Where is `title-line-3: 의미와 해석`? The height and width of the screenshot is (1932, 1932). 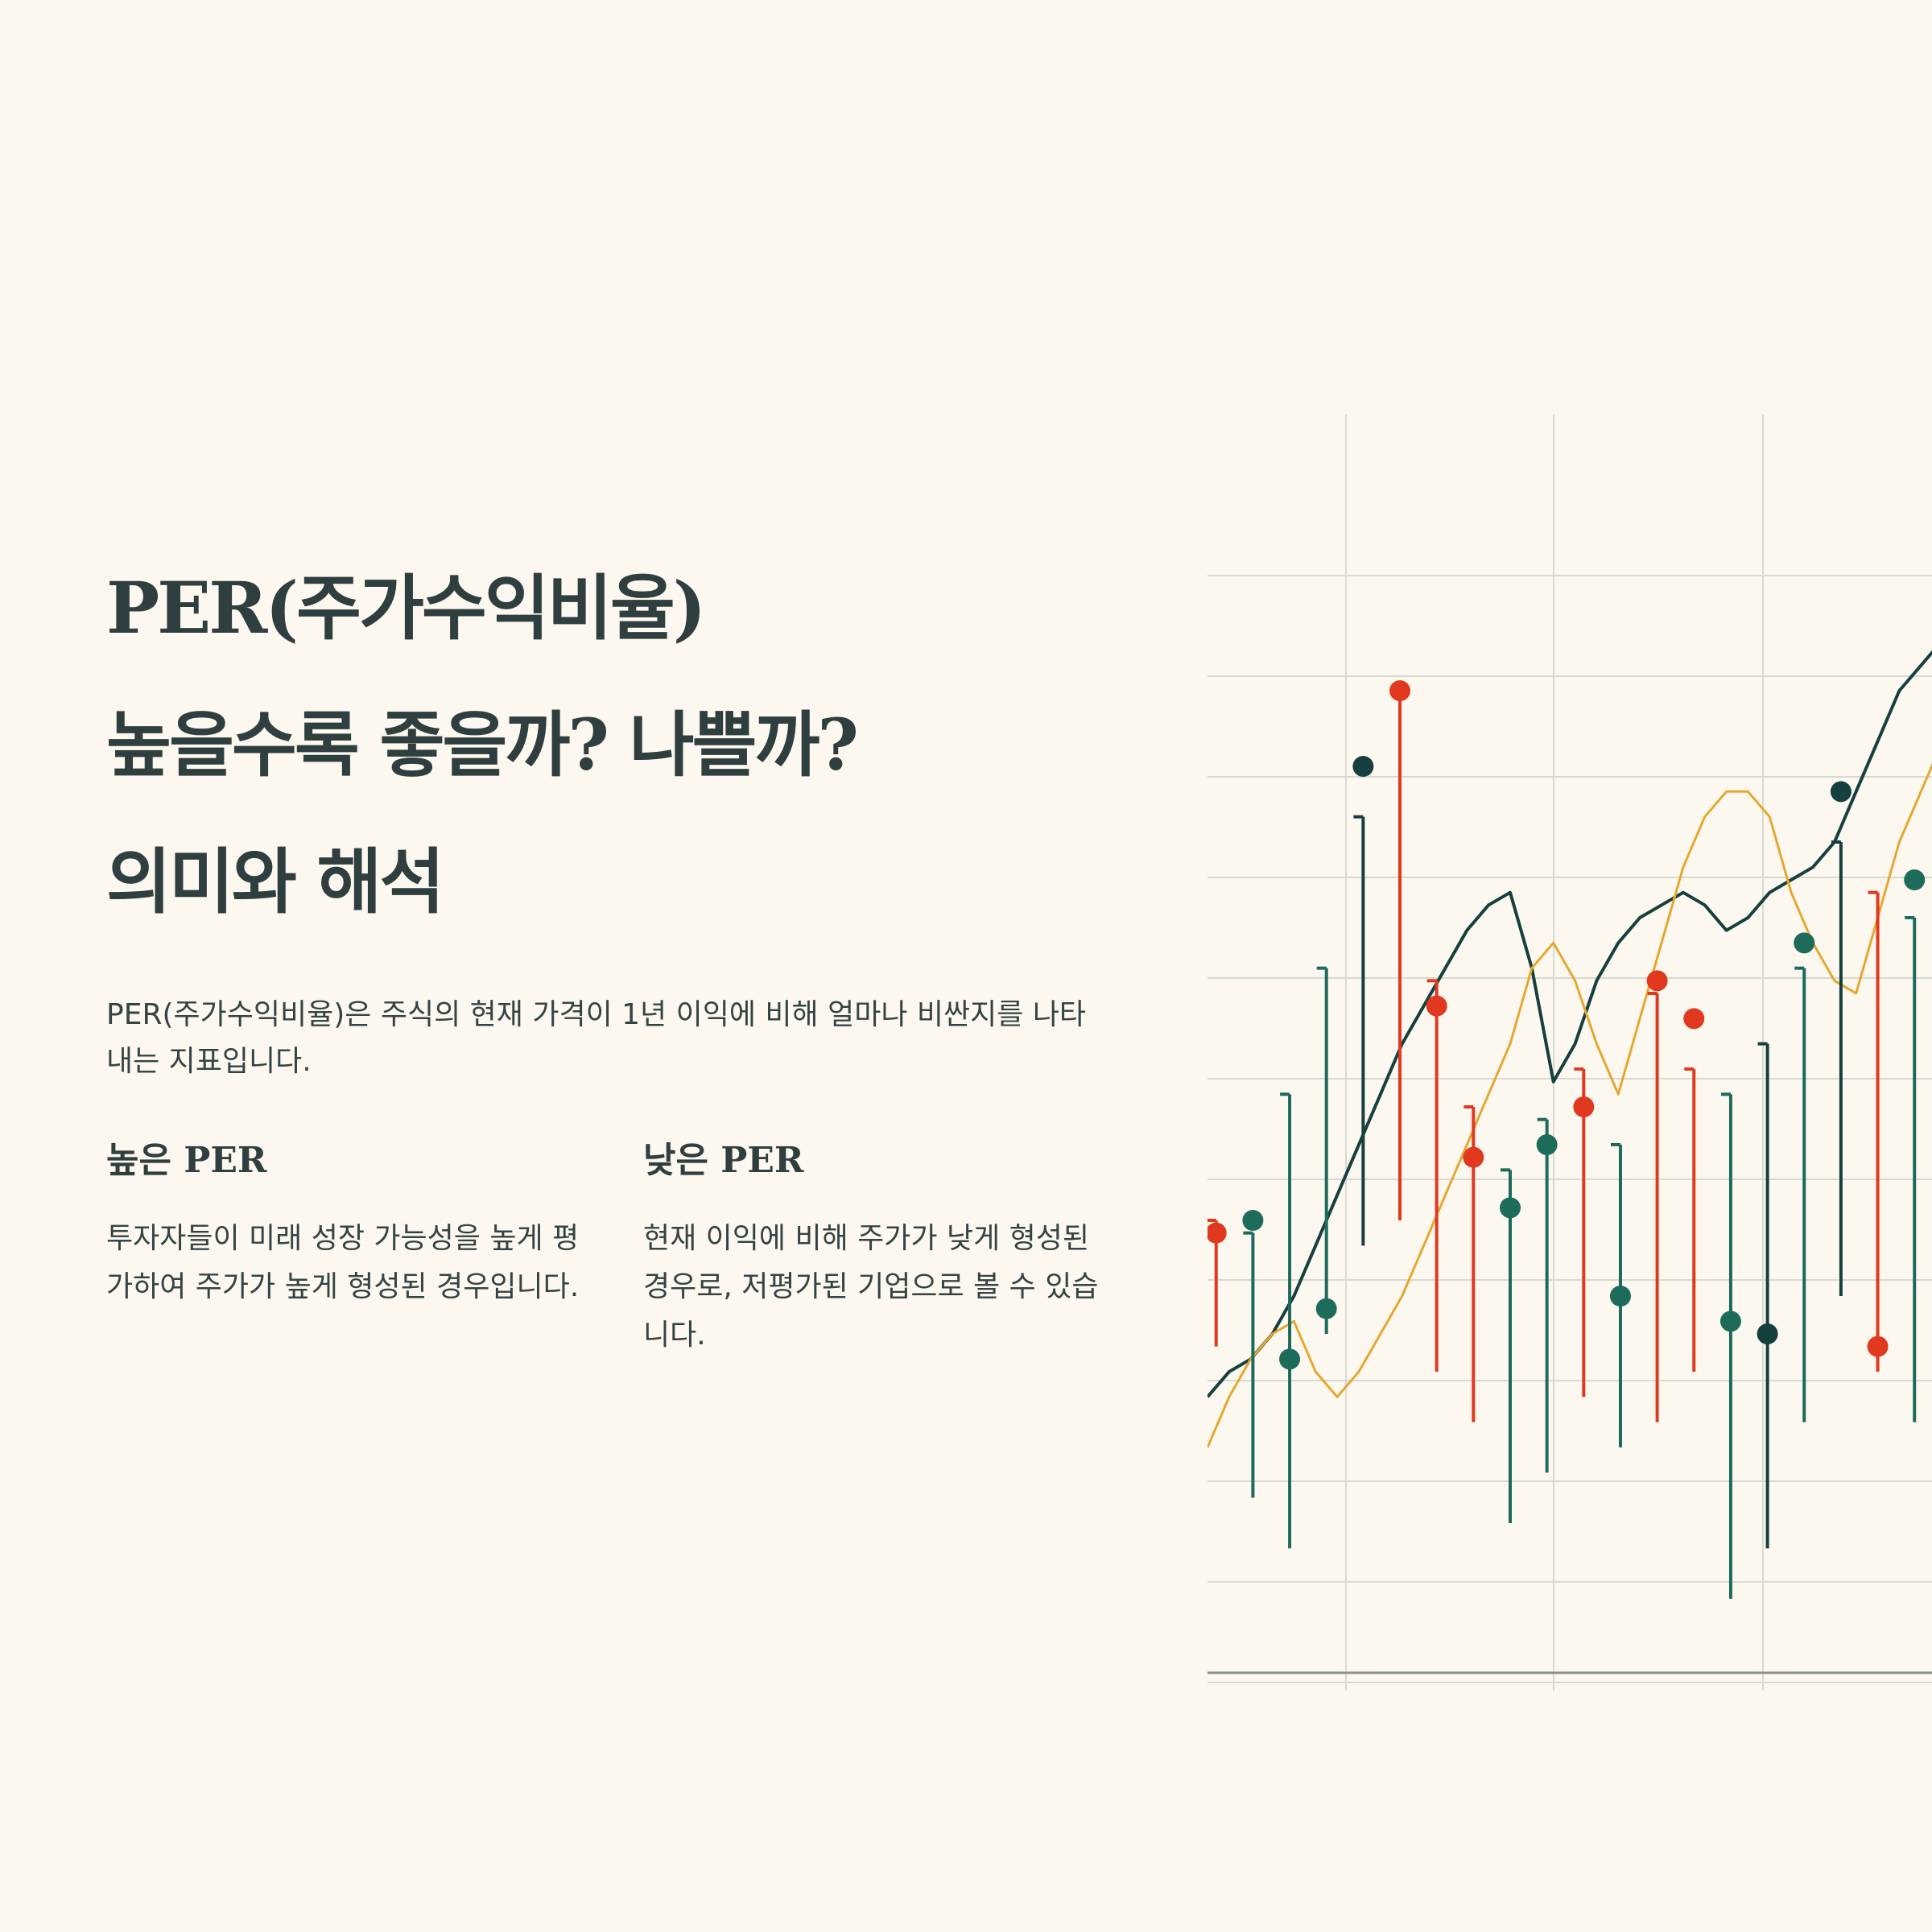
title-line-3: 의미와 해석 is located at coordinates (275, 882).